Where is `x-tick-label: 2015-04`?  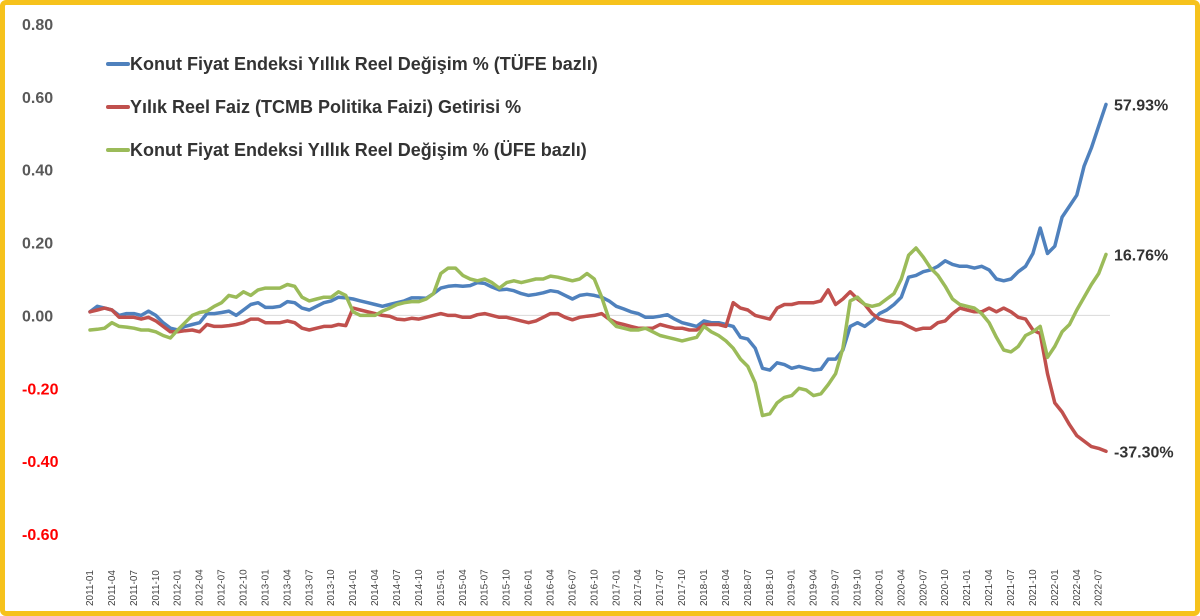 x-tick-label: 2015-04 is located at coordinates (463, 587).